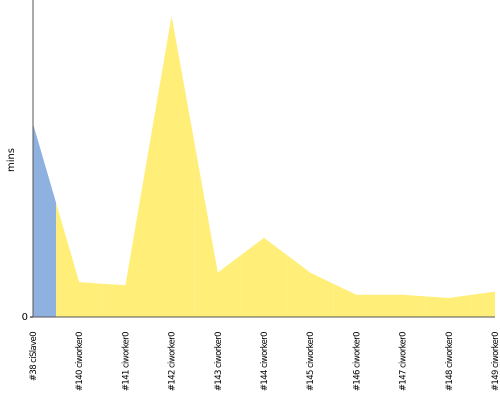 The width and height of the screenshot is (500, 400). What do you see at coordinates (357, 361) in the screenshot?
I see `x-tick-label: #146 ciworker0` at bounding box center [357, 361].